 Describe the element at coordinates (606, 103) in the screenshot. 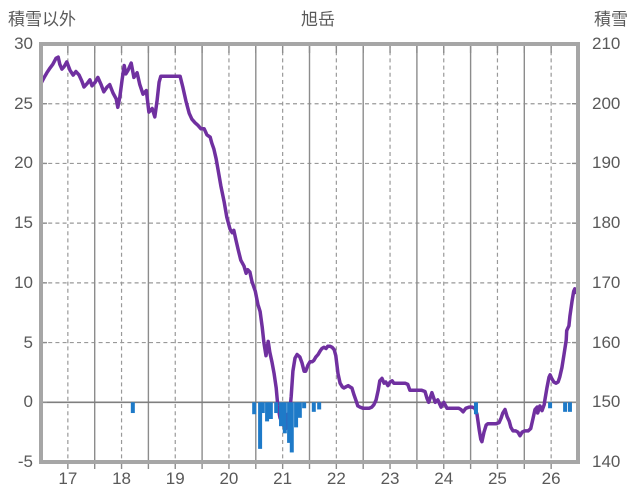

I see `right-axis-tick-label: 200` at that location.